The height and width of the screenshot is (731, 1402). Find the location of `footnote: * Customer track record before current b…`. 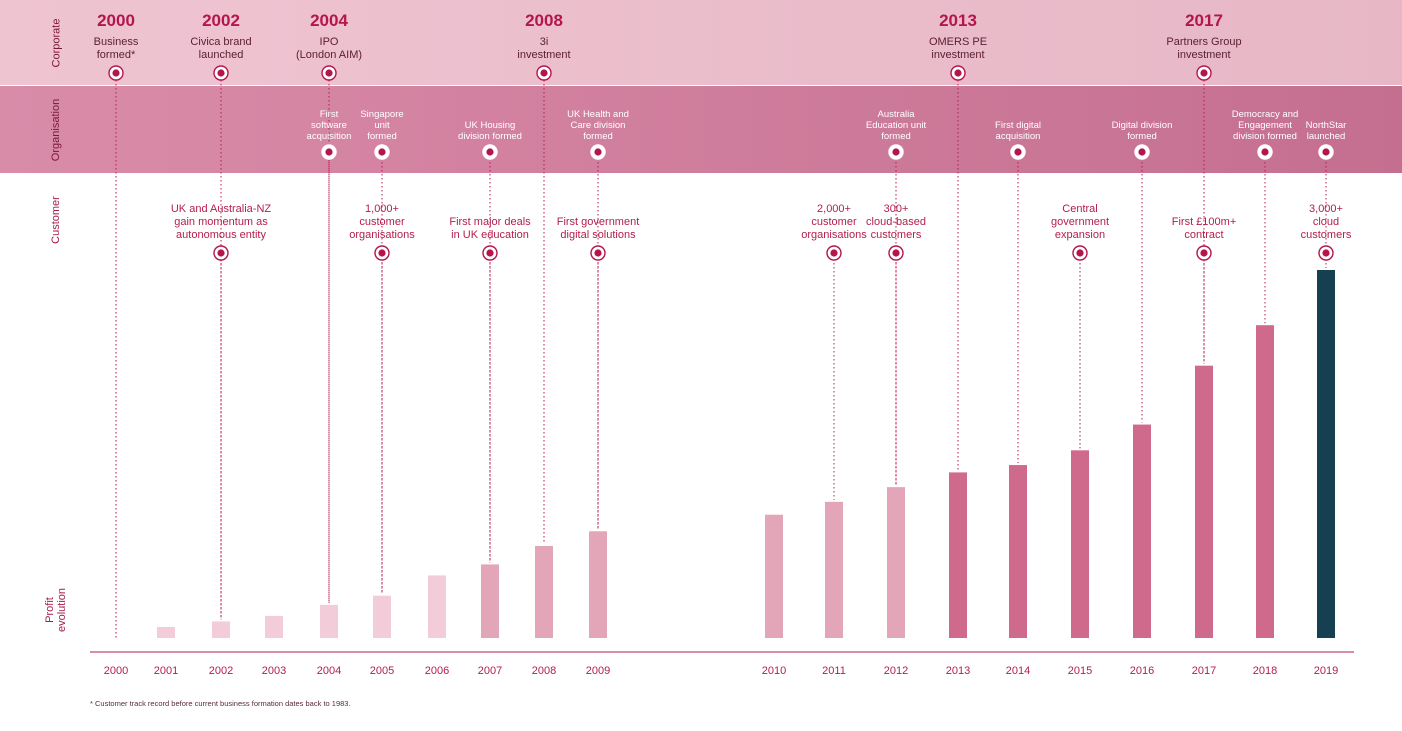

footnote: * Customer track record before current b… is located at coordinates (220, 703).